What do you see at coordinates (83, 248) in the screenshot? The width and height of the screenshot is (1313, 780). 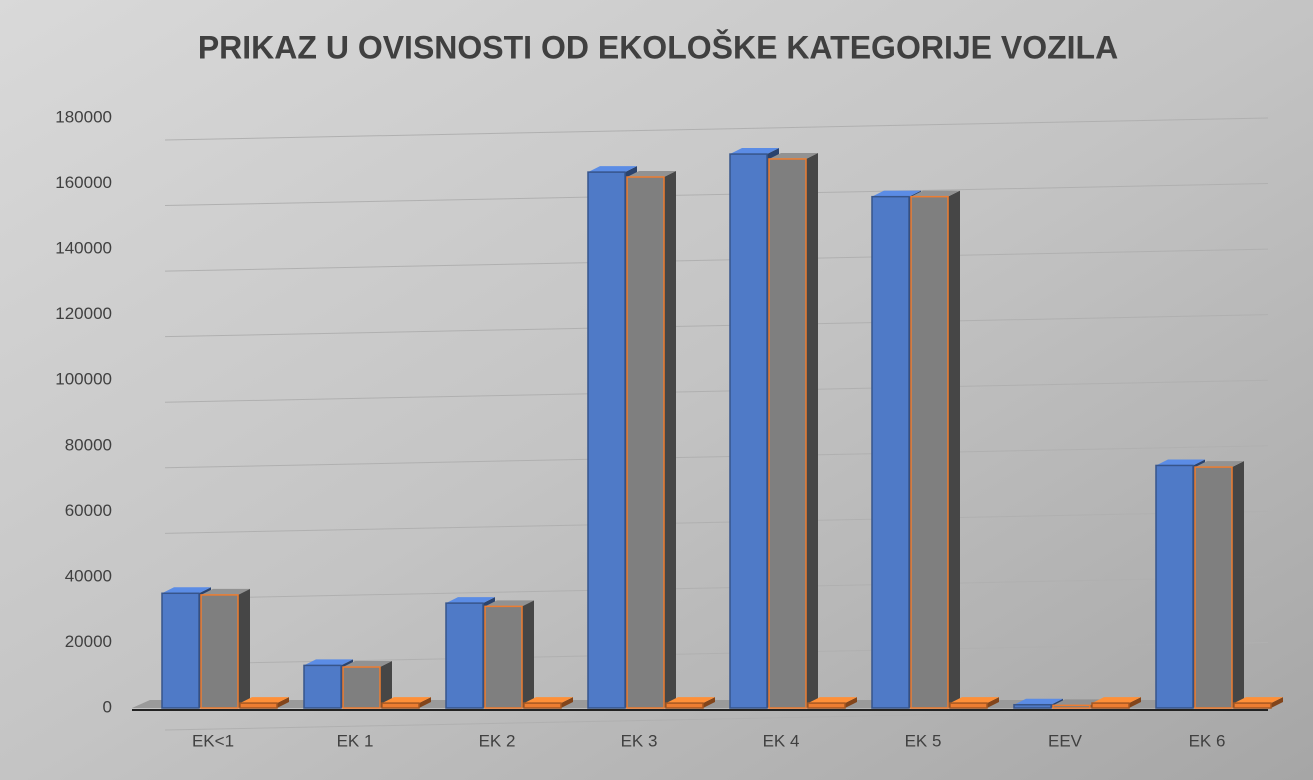 I see `y-tick-label: 140000` at bounding box center [83, 248].